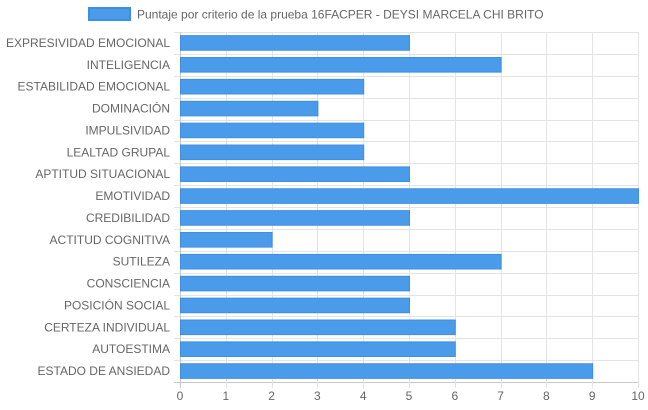 Image resolution: width=648 pixels, height=410 pixels. I want to click on x-tick-label: 7, so click(500, 396).